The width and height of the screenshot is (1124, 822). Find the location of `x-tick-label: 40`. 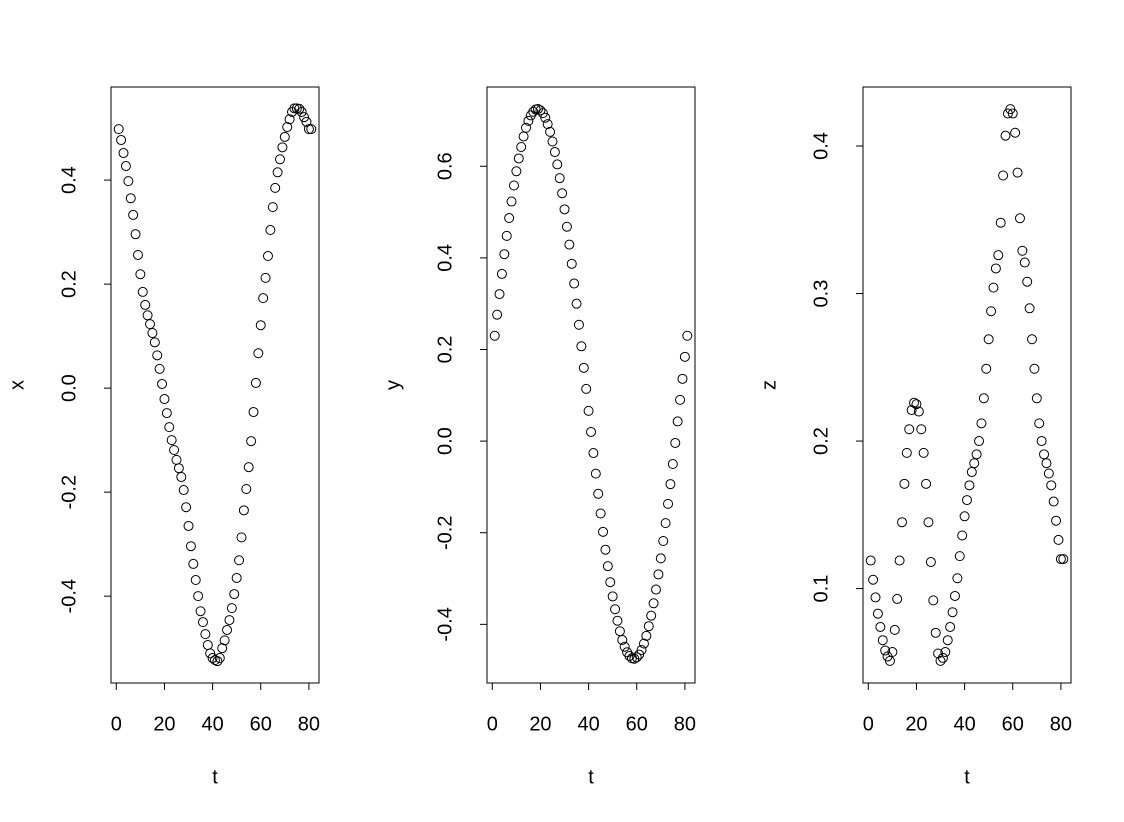

x-tick-label: 40 is located at coordinates (964, 724).